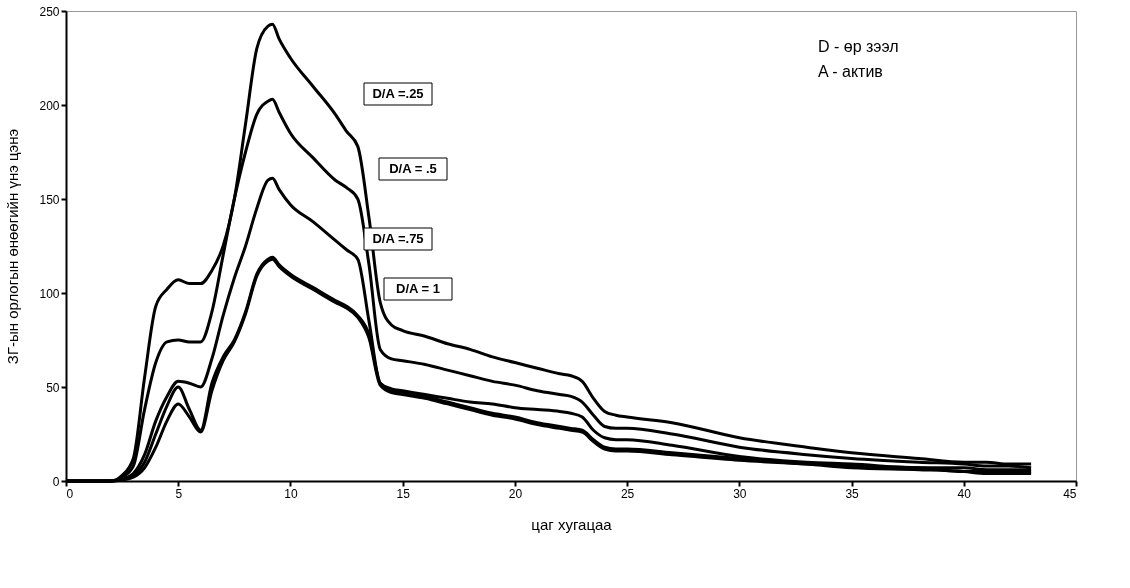 Image resolution: width=1130 pixels, height=588 pixels. What do you see at coordinates (515, 493) in the screenshot?
I see `x-tick-label: 20` at bounding box center [515, 493].